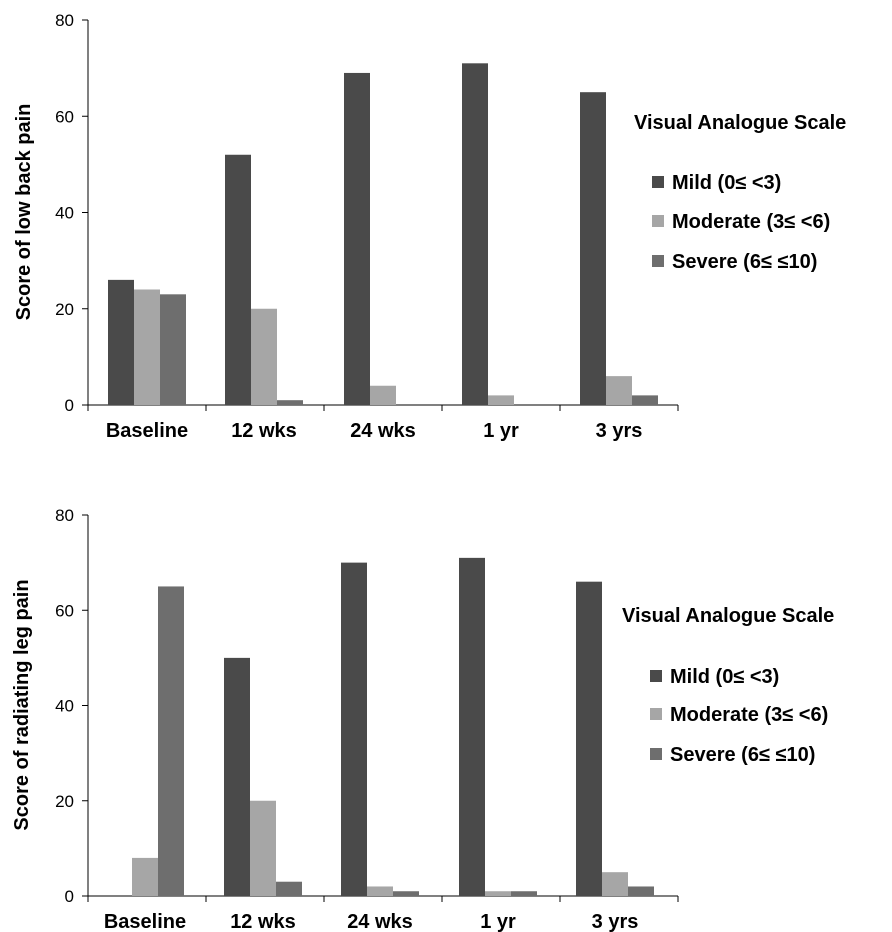  Describe the element at coordinates (22, 704) in the screenshot. I see `y-axis-label: Score of radiating leg pain` at that location.